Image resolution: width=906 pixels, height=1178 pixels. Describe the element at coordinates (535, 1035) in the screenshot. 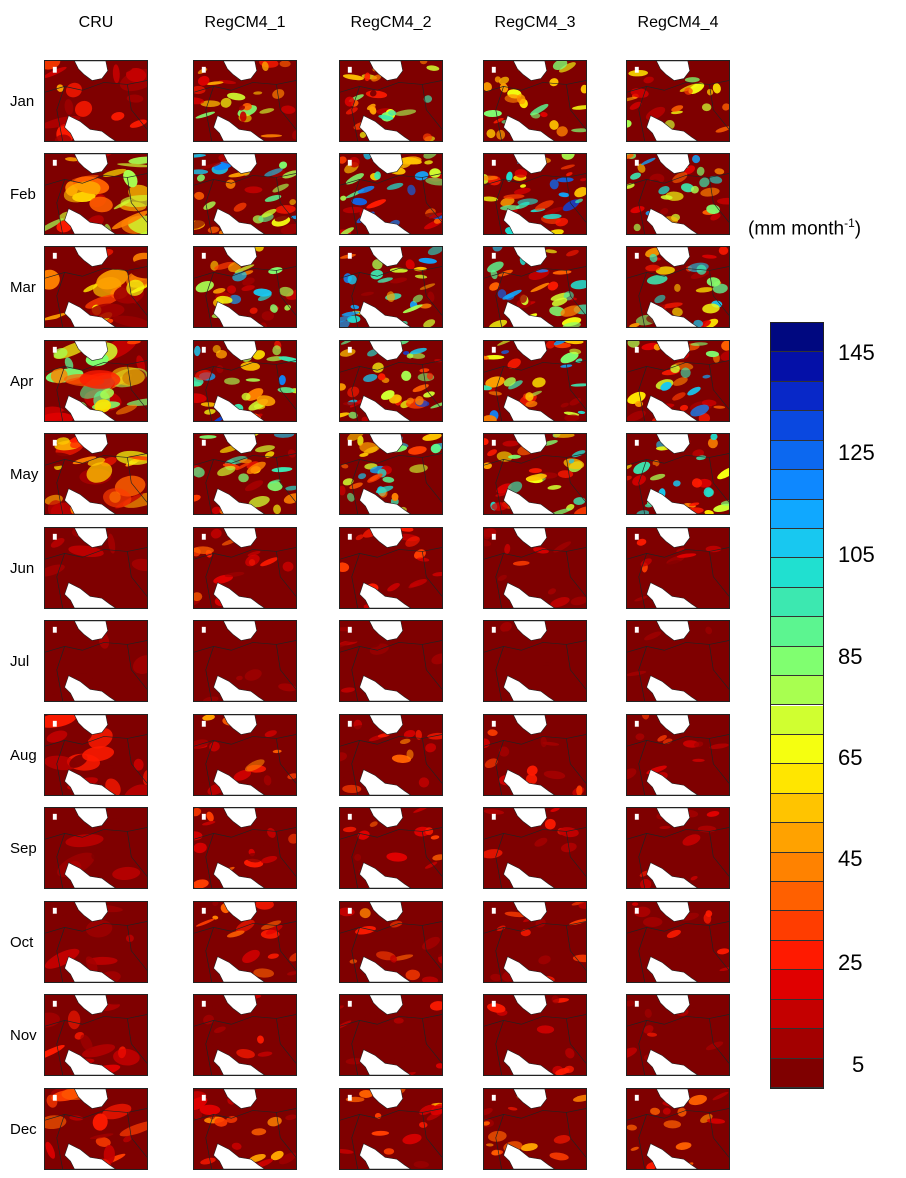

I see `map-panel-regcm4-3-nov` at that location.